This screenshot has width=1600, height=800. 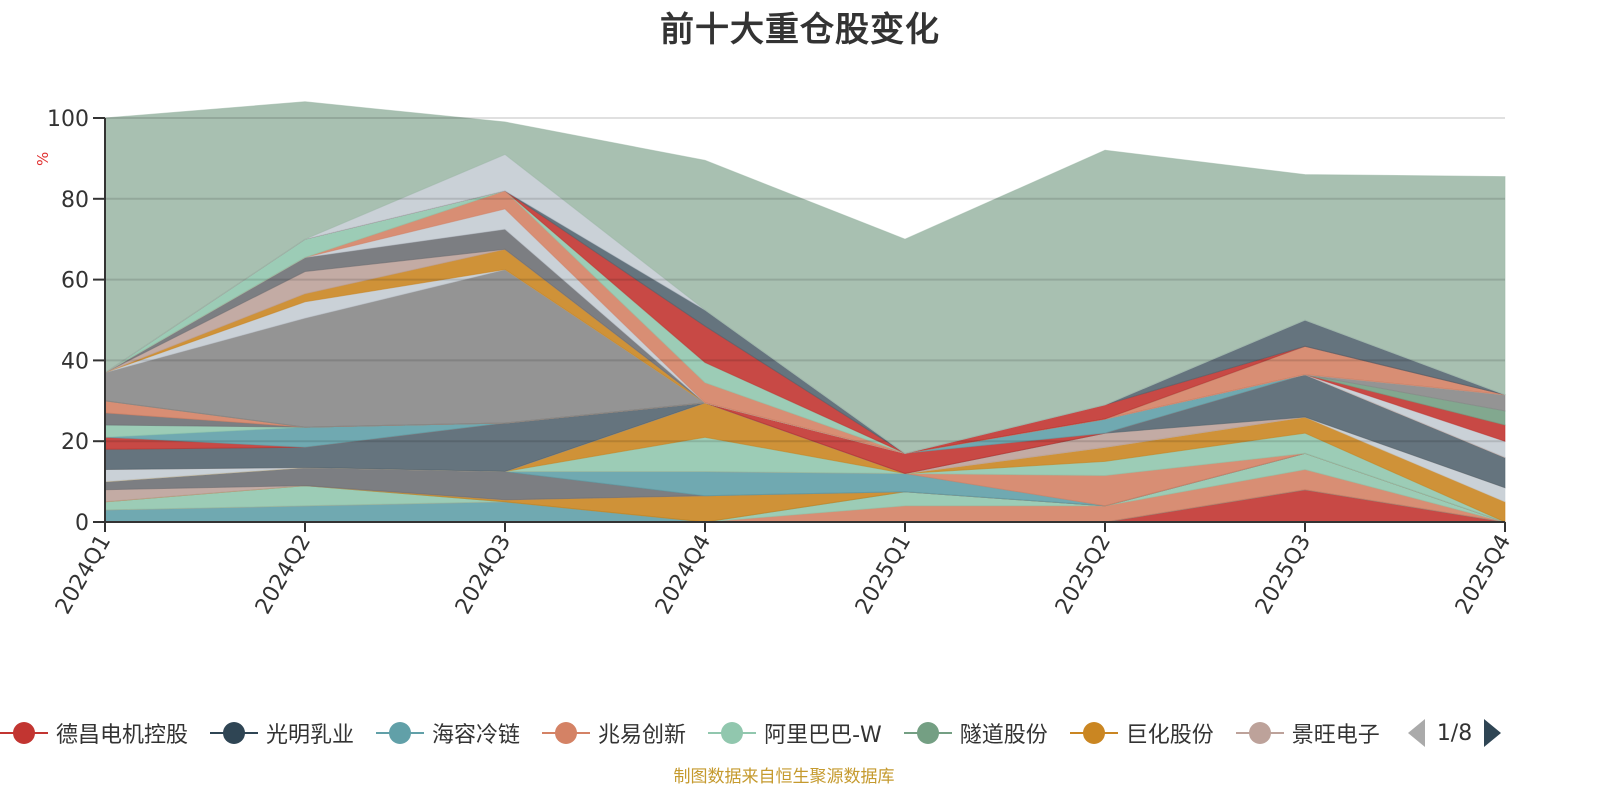 I want to click on legend-pager: 1/8, so click(x=1454, y=733).